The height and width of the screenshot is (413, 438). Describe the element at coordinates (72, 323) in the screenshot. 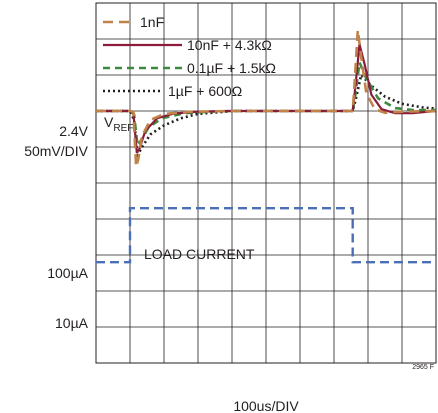

I see `level-label-10ua: 10µA` at that location.